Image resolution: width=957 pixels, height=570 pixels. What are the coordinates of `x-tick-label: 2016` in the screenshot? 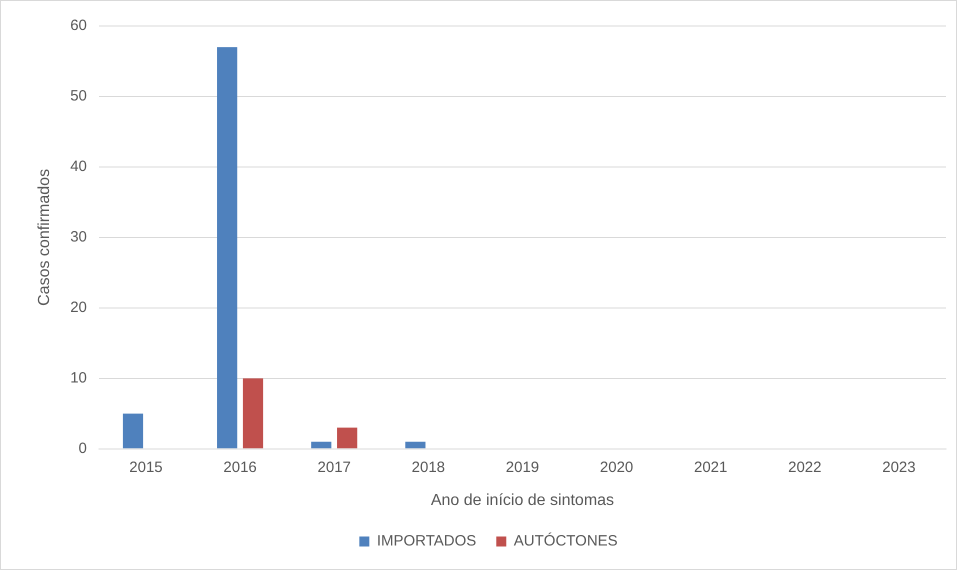 It's located at (240, 467).